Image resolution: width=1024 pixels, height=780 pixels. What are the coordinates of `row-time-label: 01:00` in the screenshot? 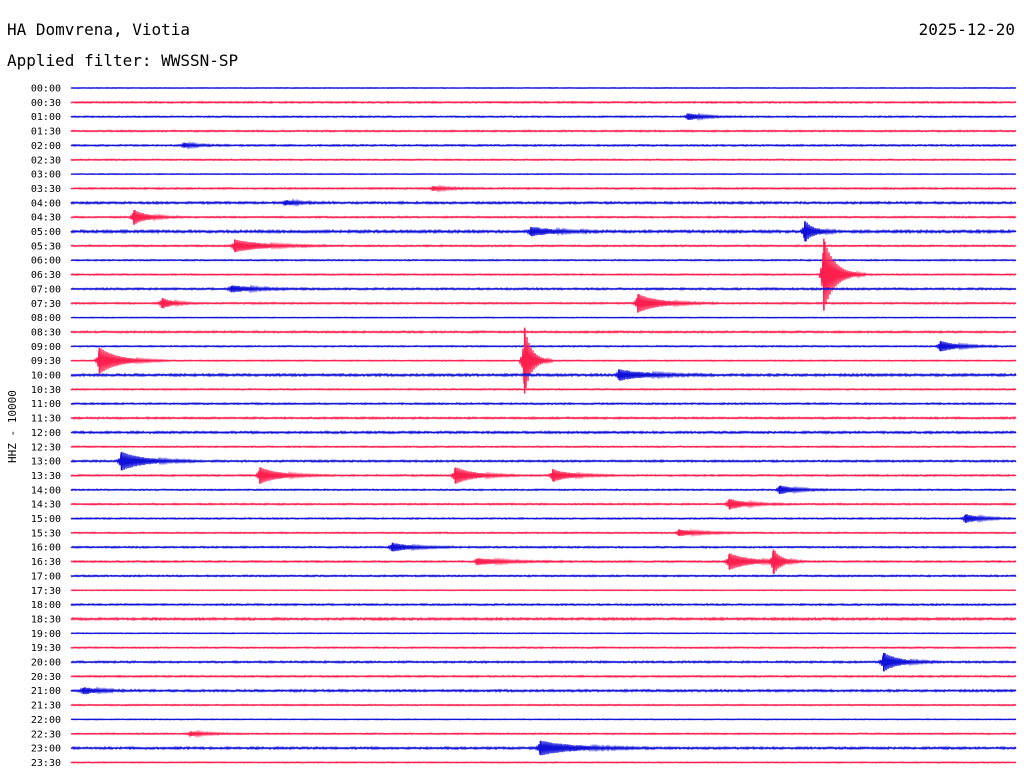 It's located at (46, 117).